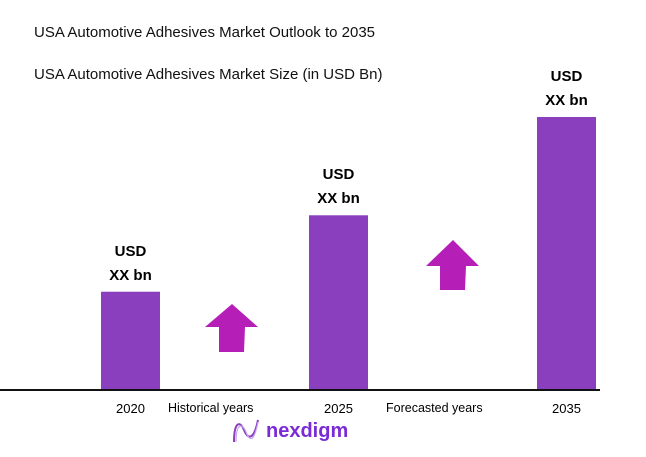  I want to click on bar-2035, so click(566, 253).